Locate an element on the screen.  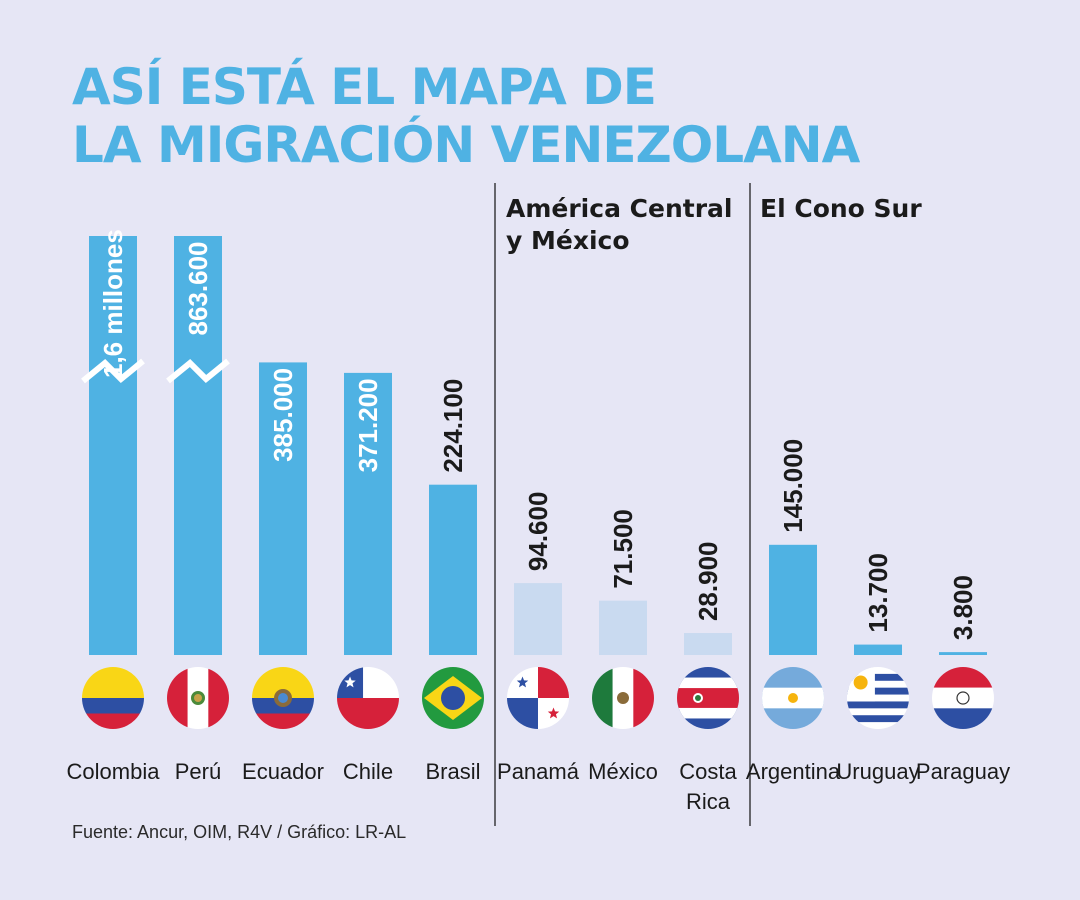
bar-peru is located at coordinates (198, 445).